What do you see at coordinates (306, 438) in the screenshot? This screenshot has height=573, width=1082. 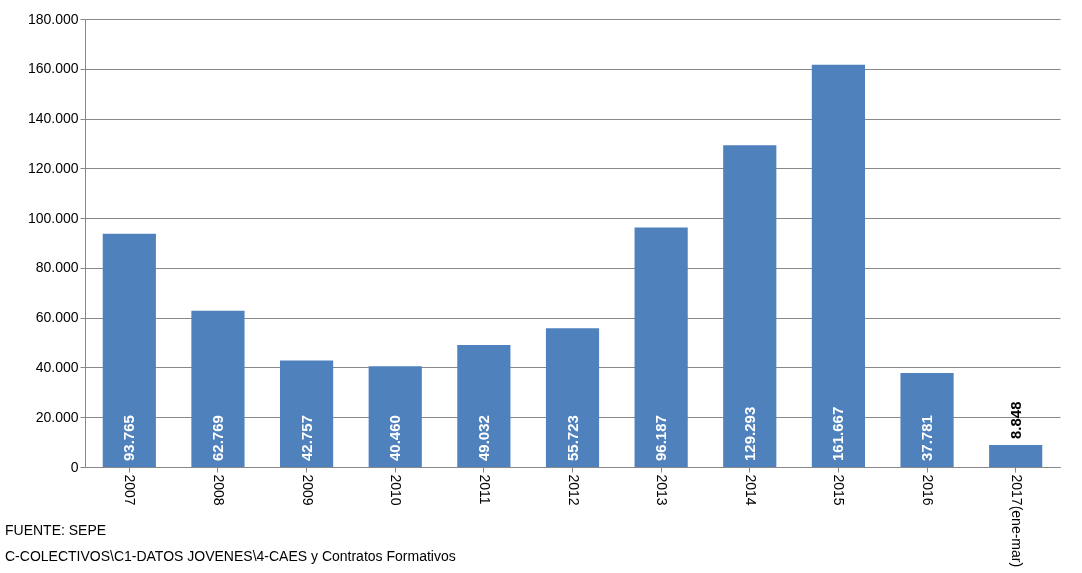 I see `data-label: 42.757` at bounding box center [306, 438].